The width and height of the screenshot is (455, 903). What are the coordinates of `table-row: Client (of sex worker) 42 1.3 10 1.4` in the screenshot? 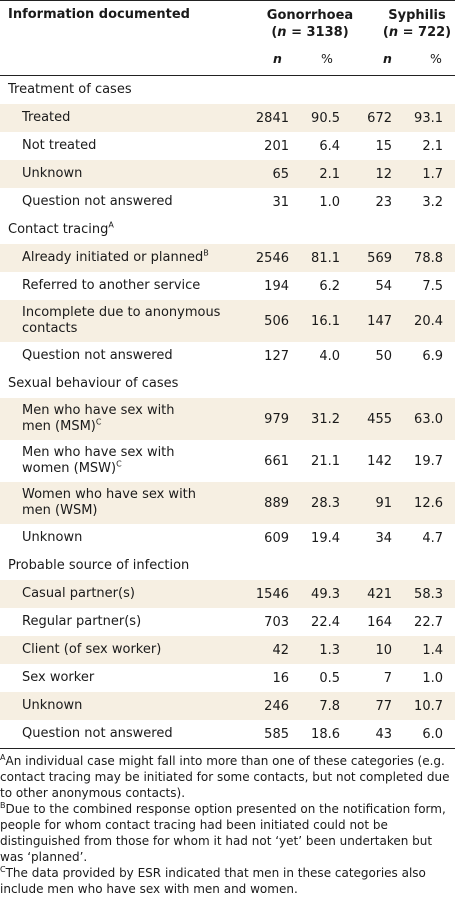 It's located at (227, 650).